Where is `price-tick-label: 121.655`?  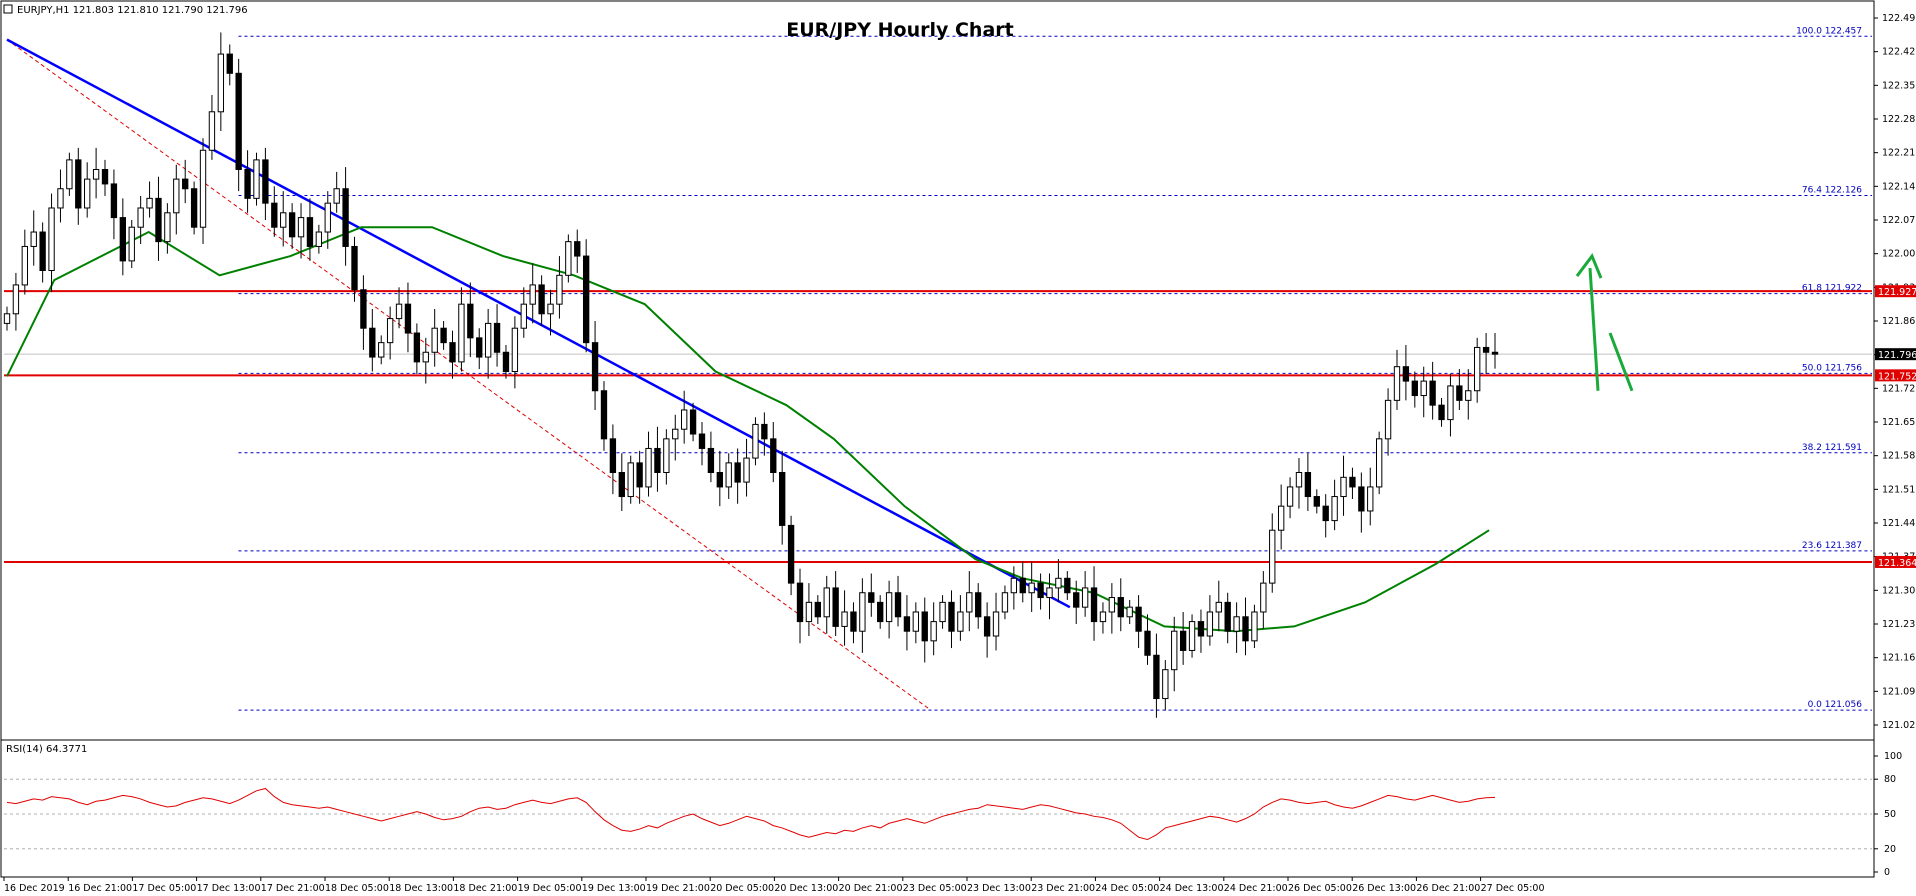 price-tick-label: 121.655 is located at coordinates (1899, 422).